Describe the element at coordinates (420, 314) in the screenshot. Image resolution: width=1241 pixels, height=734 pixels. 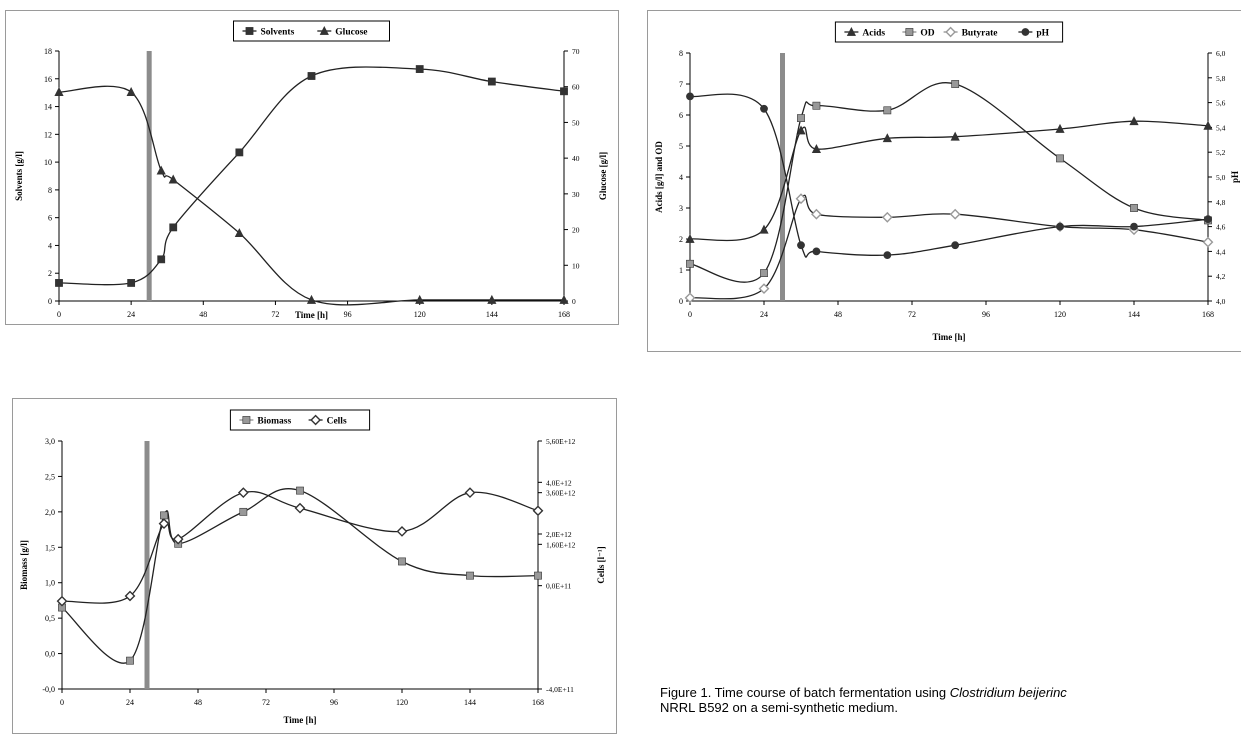
I see `x-tick-label: 120` at that location.